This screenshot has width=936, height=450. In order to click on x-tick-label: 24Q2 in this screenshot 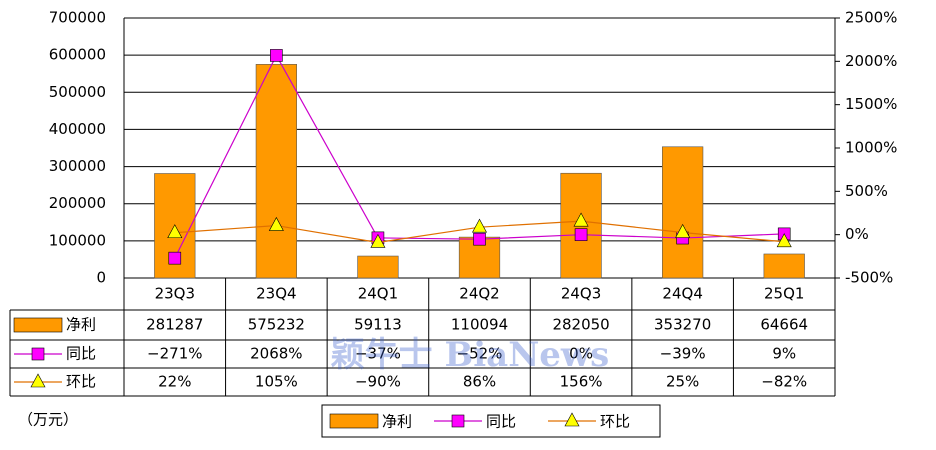, I will do `click(479, 294)`.